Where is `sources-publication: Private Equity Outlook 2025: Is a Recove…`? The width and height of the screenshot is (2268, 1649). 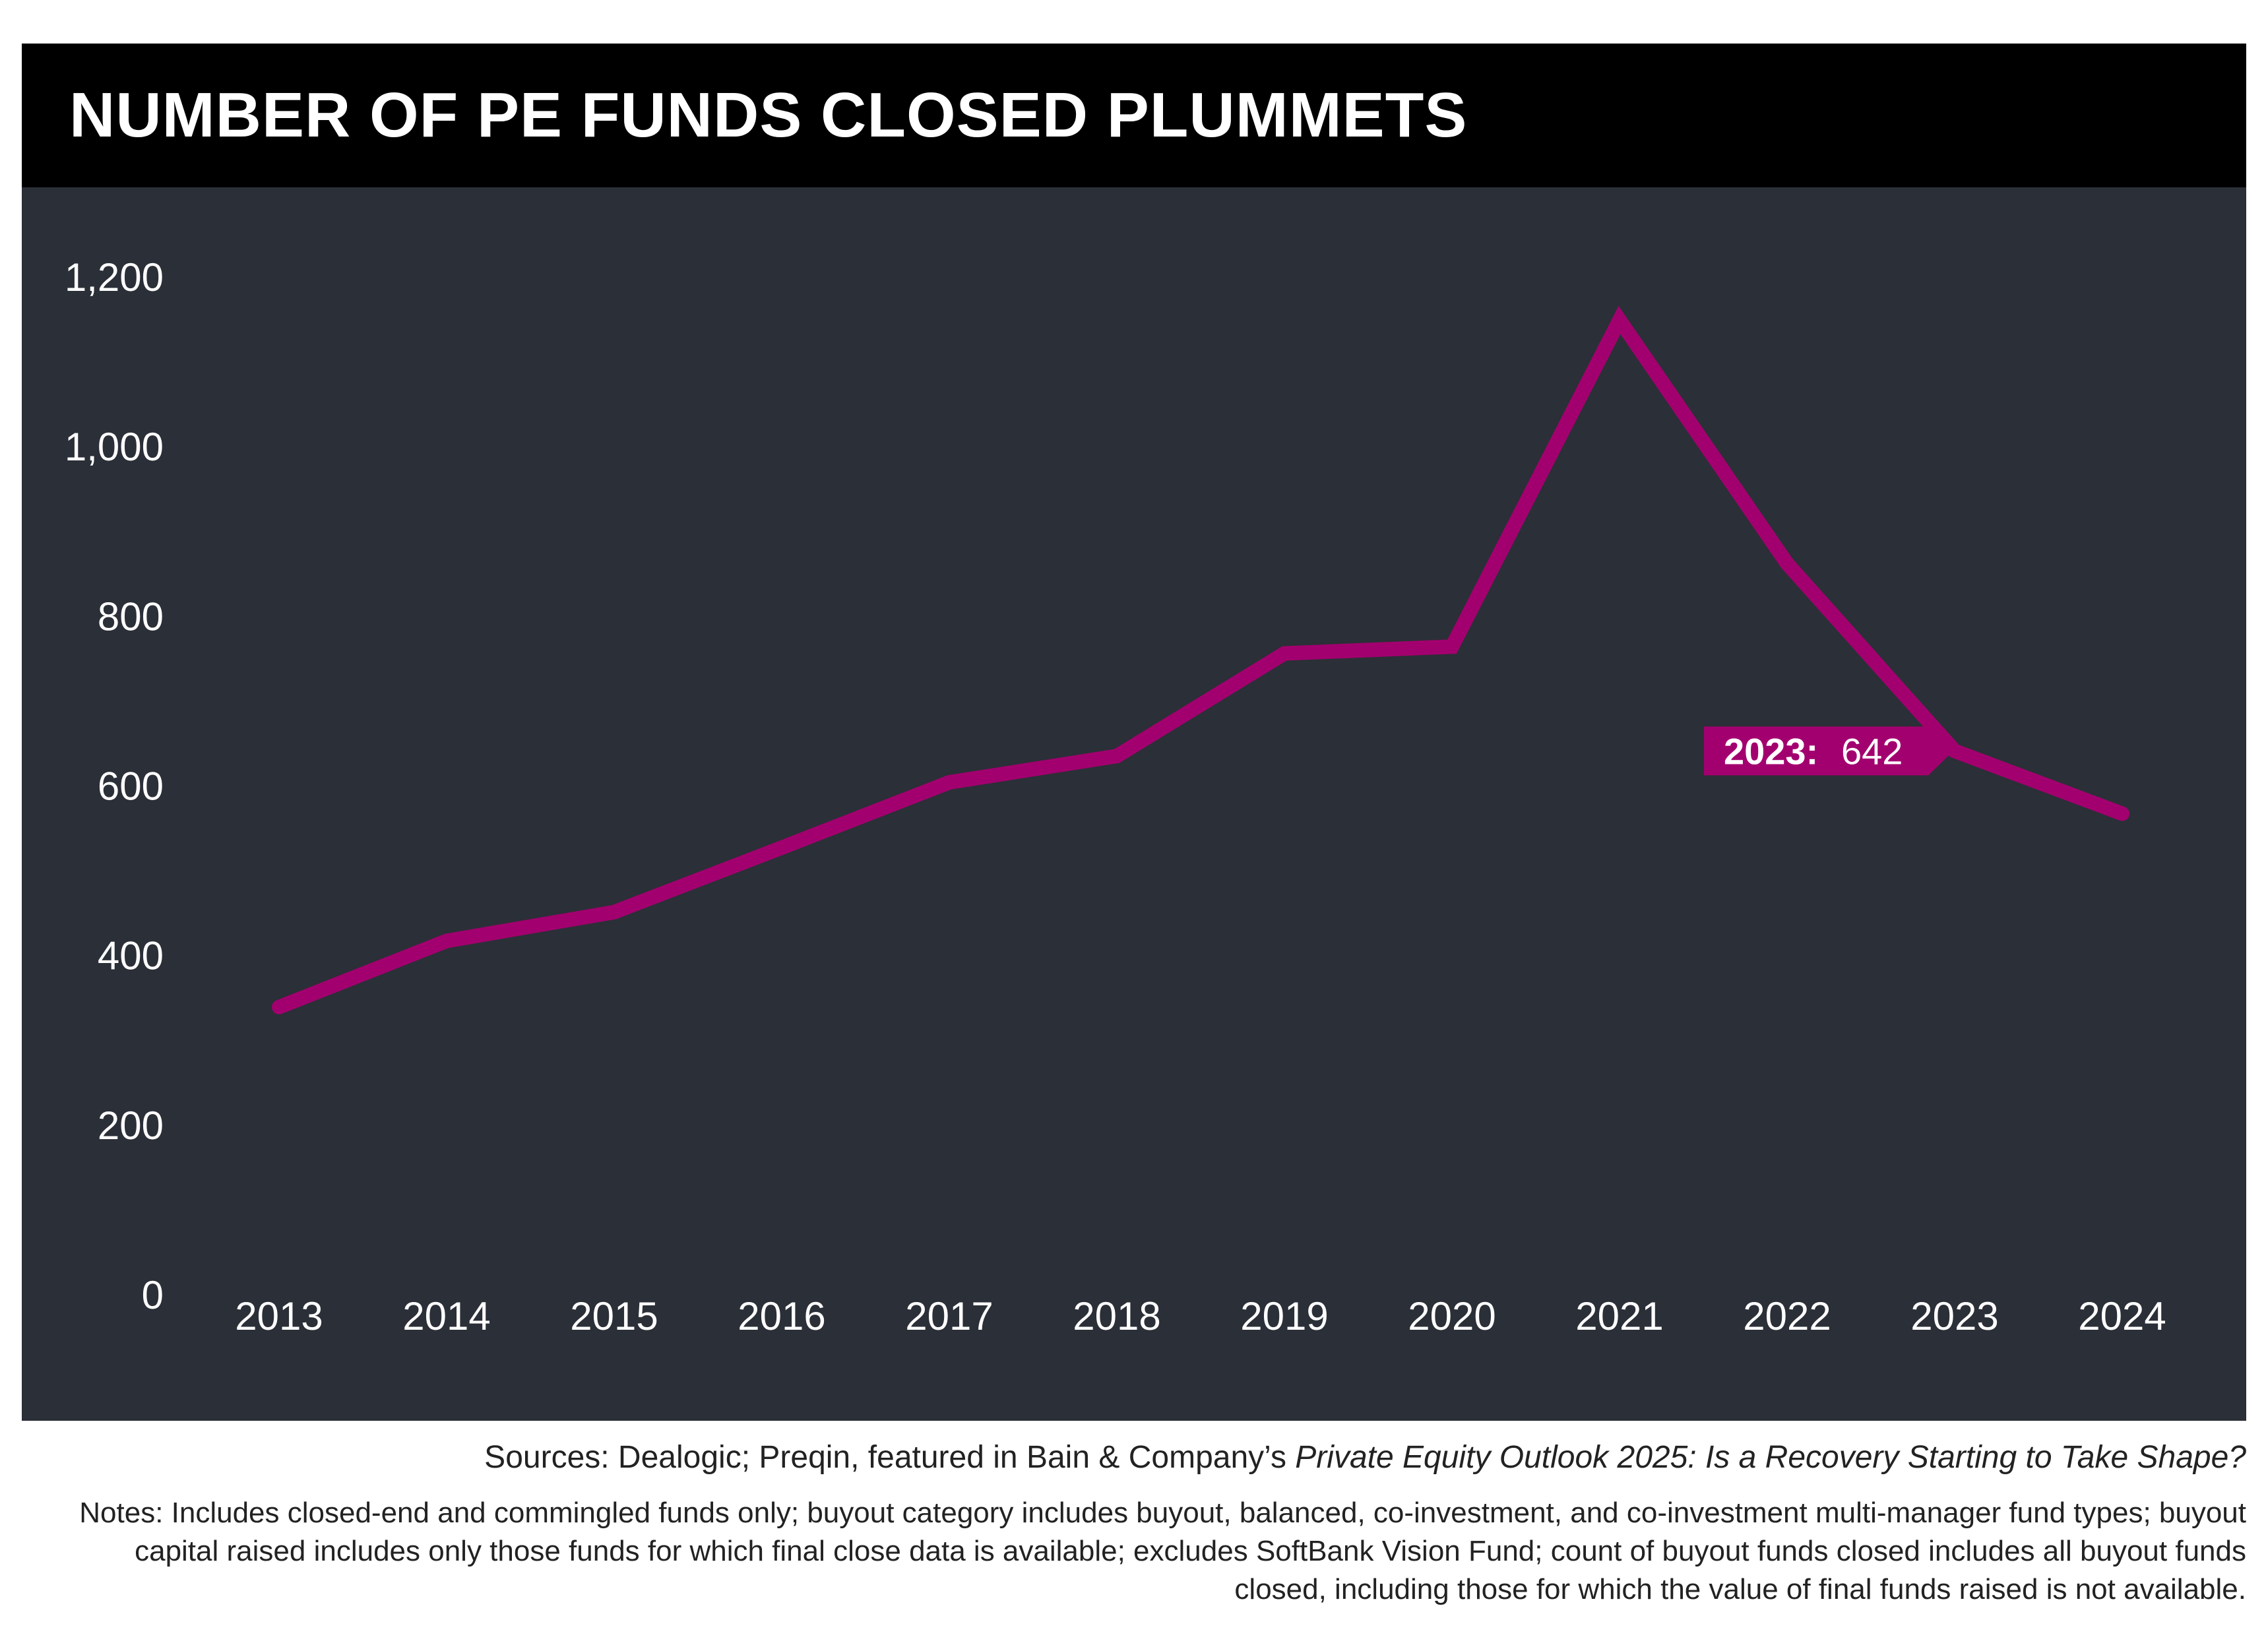
sources-publication: Private Equity Outlook 2025: Is a Recove… is located at coordinates (1770, 1457).